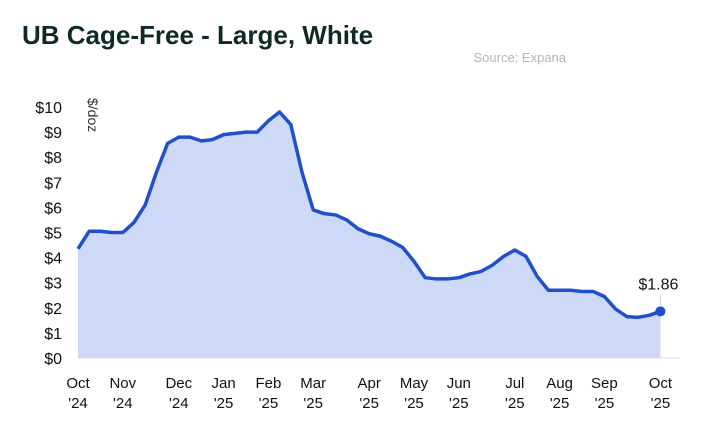 The width and height of the screenshot is (706, 427). Describe the element at coordinates (515, 393) in the screenshot. I see `x-tick-label: Jul '25` at that location.